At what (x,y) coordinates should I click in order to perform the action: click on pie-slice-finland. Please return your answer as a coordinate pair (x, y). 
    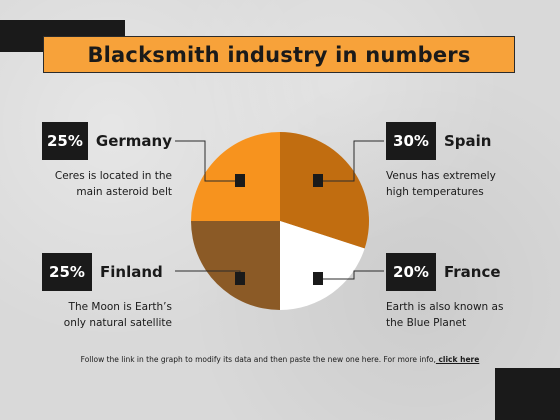
    Looking at the image, I should click on (235, 265).